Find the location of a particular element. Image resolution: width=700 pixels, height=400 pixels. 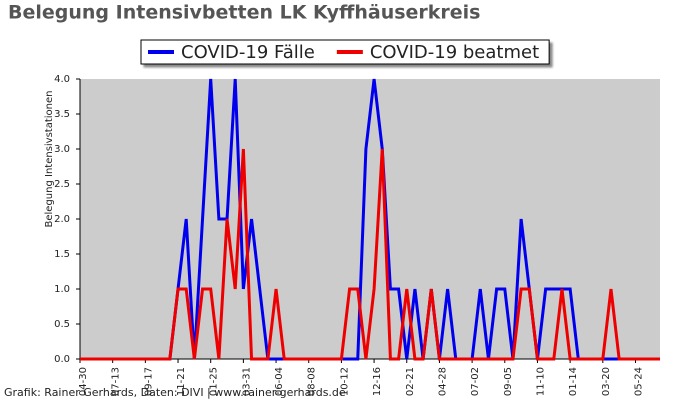

y-axis-label: Belegung Intensivstationen is located at coordinates (49, 158).